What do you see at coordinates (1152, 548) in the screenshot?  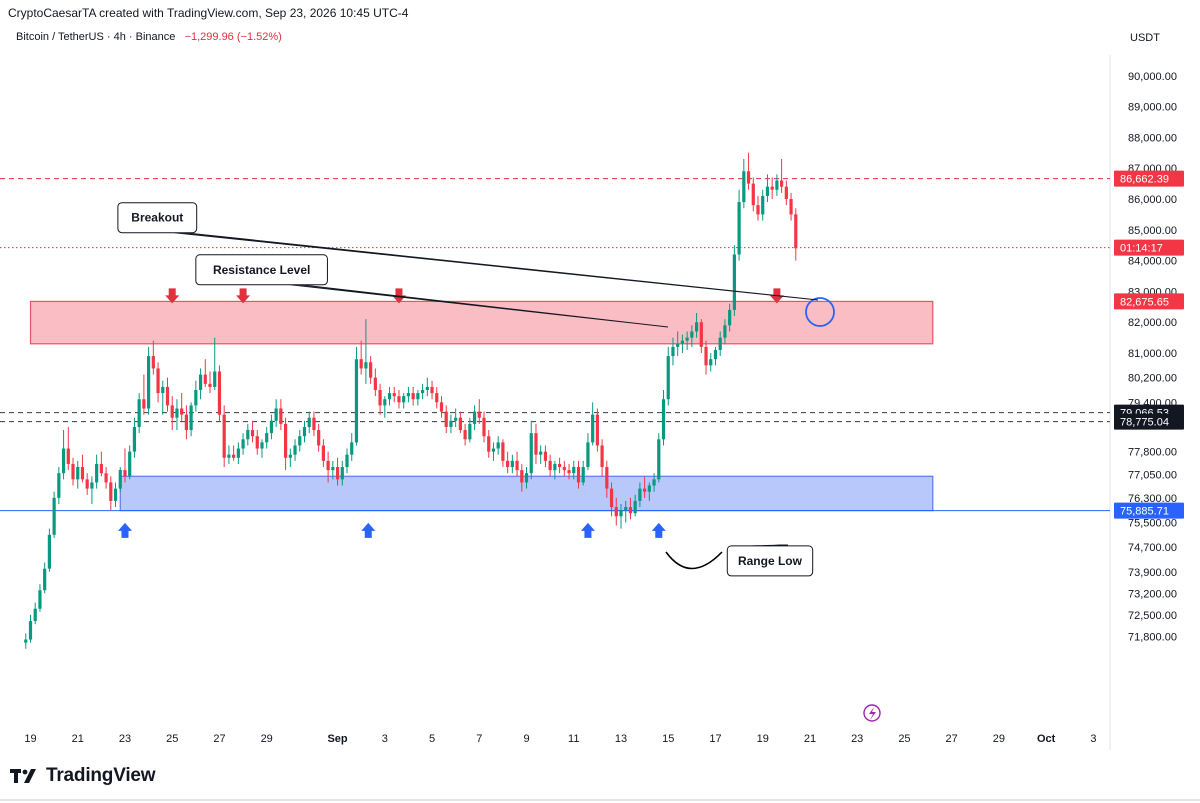 I see `price-tick-label: 74,700.00` at bounding box center [1152, 548].